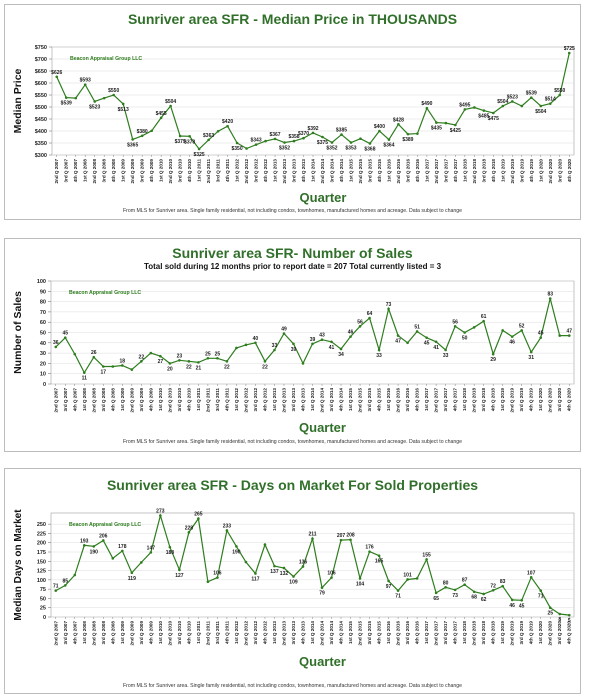 The image size is (589, 700). What do you see at coordinates (512, 400) in the screenshot?
I see `x-tick-label: 2nd Q 2019` at bounding box center [512, 400].